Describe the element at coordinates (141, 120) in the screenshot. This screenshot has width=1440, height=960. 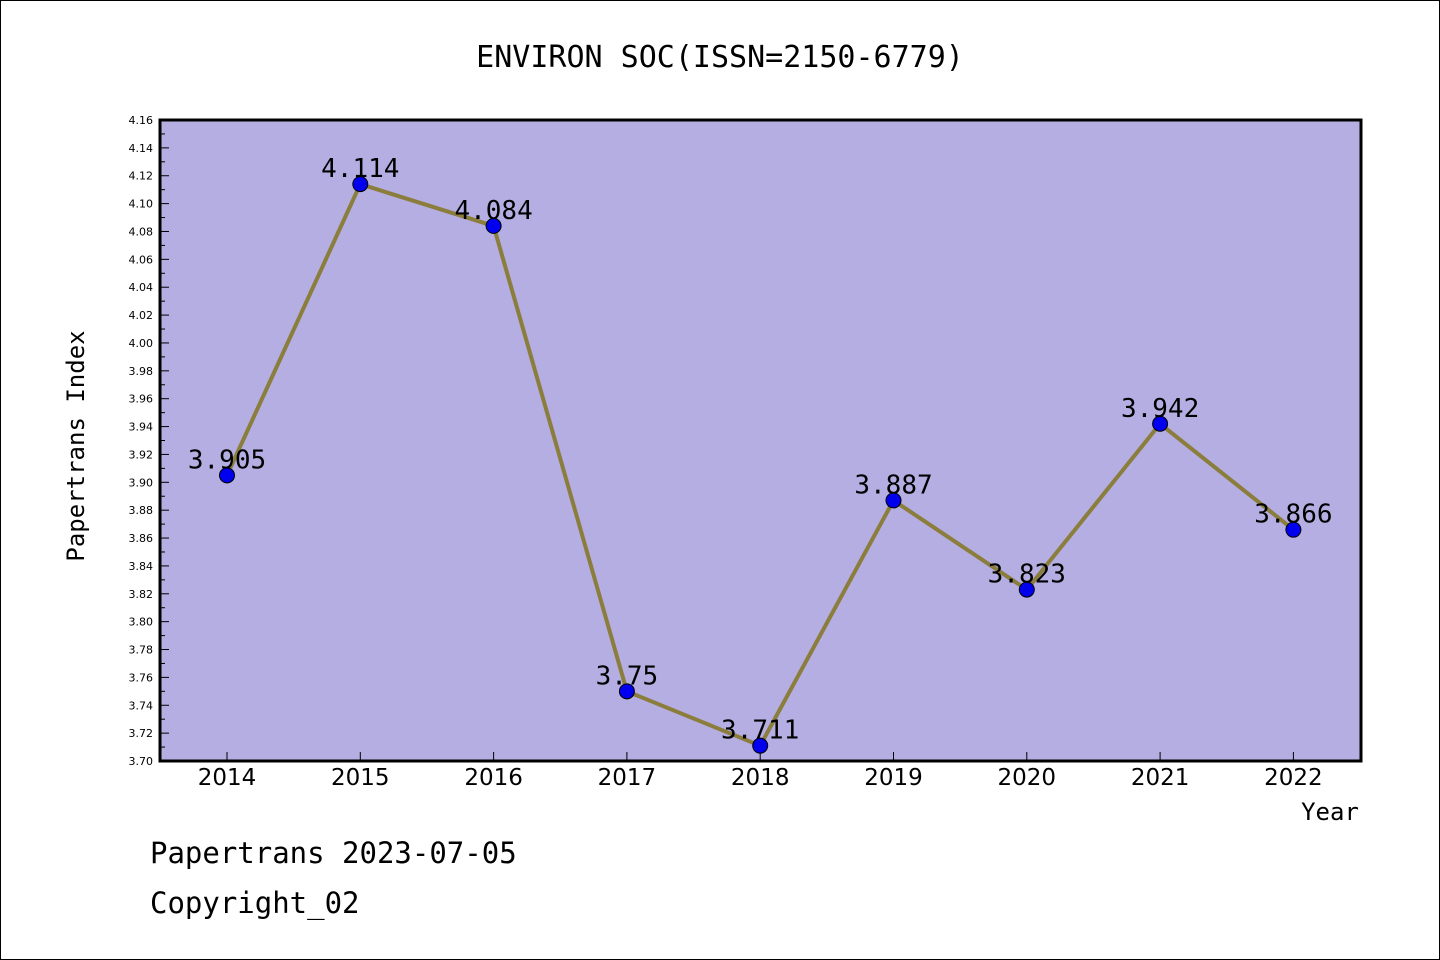
I see `y-tick-label: 4.16` at that location.